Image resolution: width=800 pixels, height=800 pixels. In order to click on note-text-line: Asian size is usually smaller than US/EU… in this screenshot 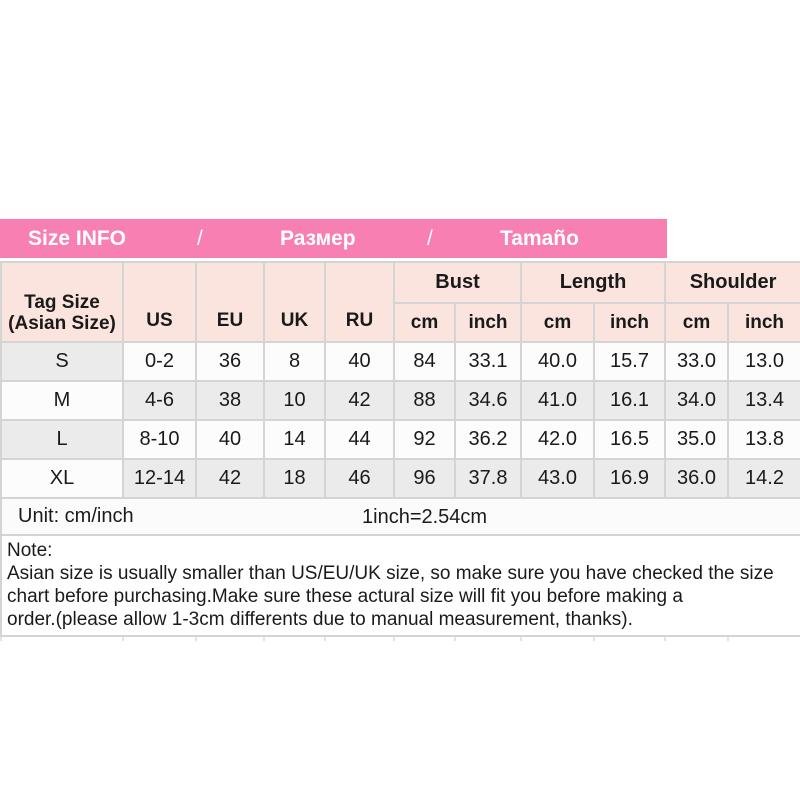, I will do `click(390, 573)`.